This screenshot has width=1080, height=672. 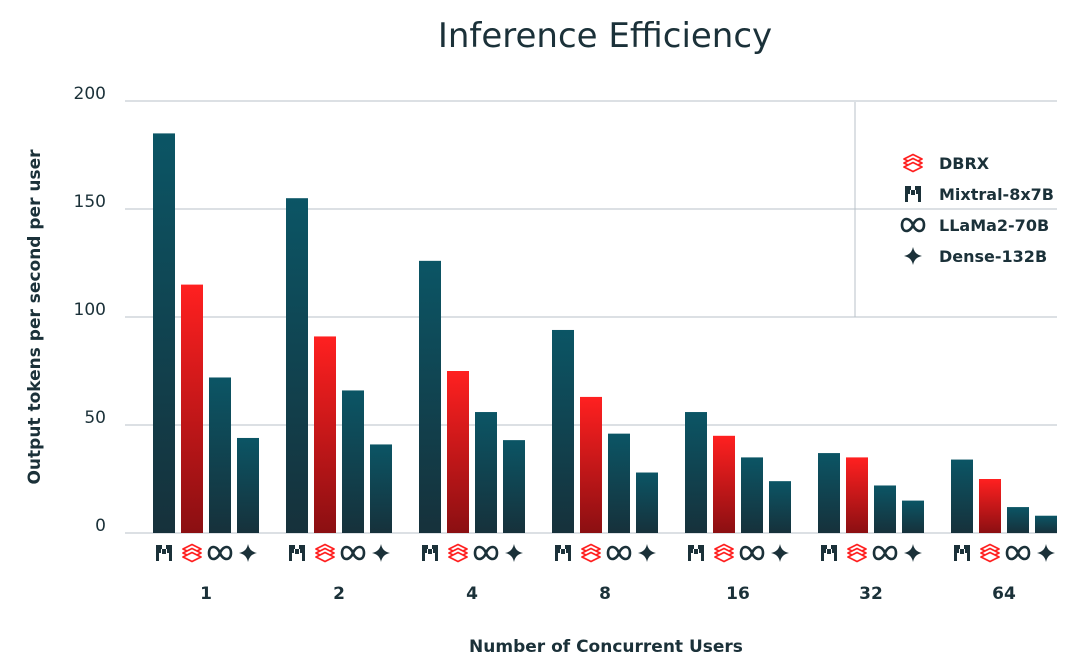 I want to click on legend-label: LLaMa2-70B, so click(x=994, y=225).